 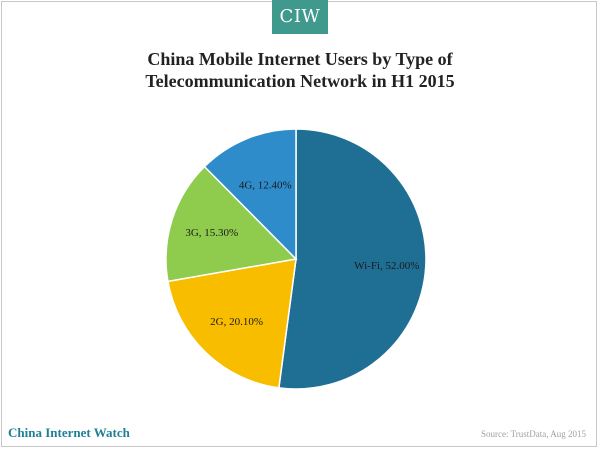 What do you see at coordinates (236, 322) in the screenshot?
I see `pie-label-2g: 2G, 20.10%` at bounding box center [236, 322].